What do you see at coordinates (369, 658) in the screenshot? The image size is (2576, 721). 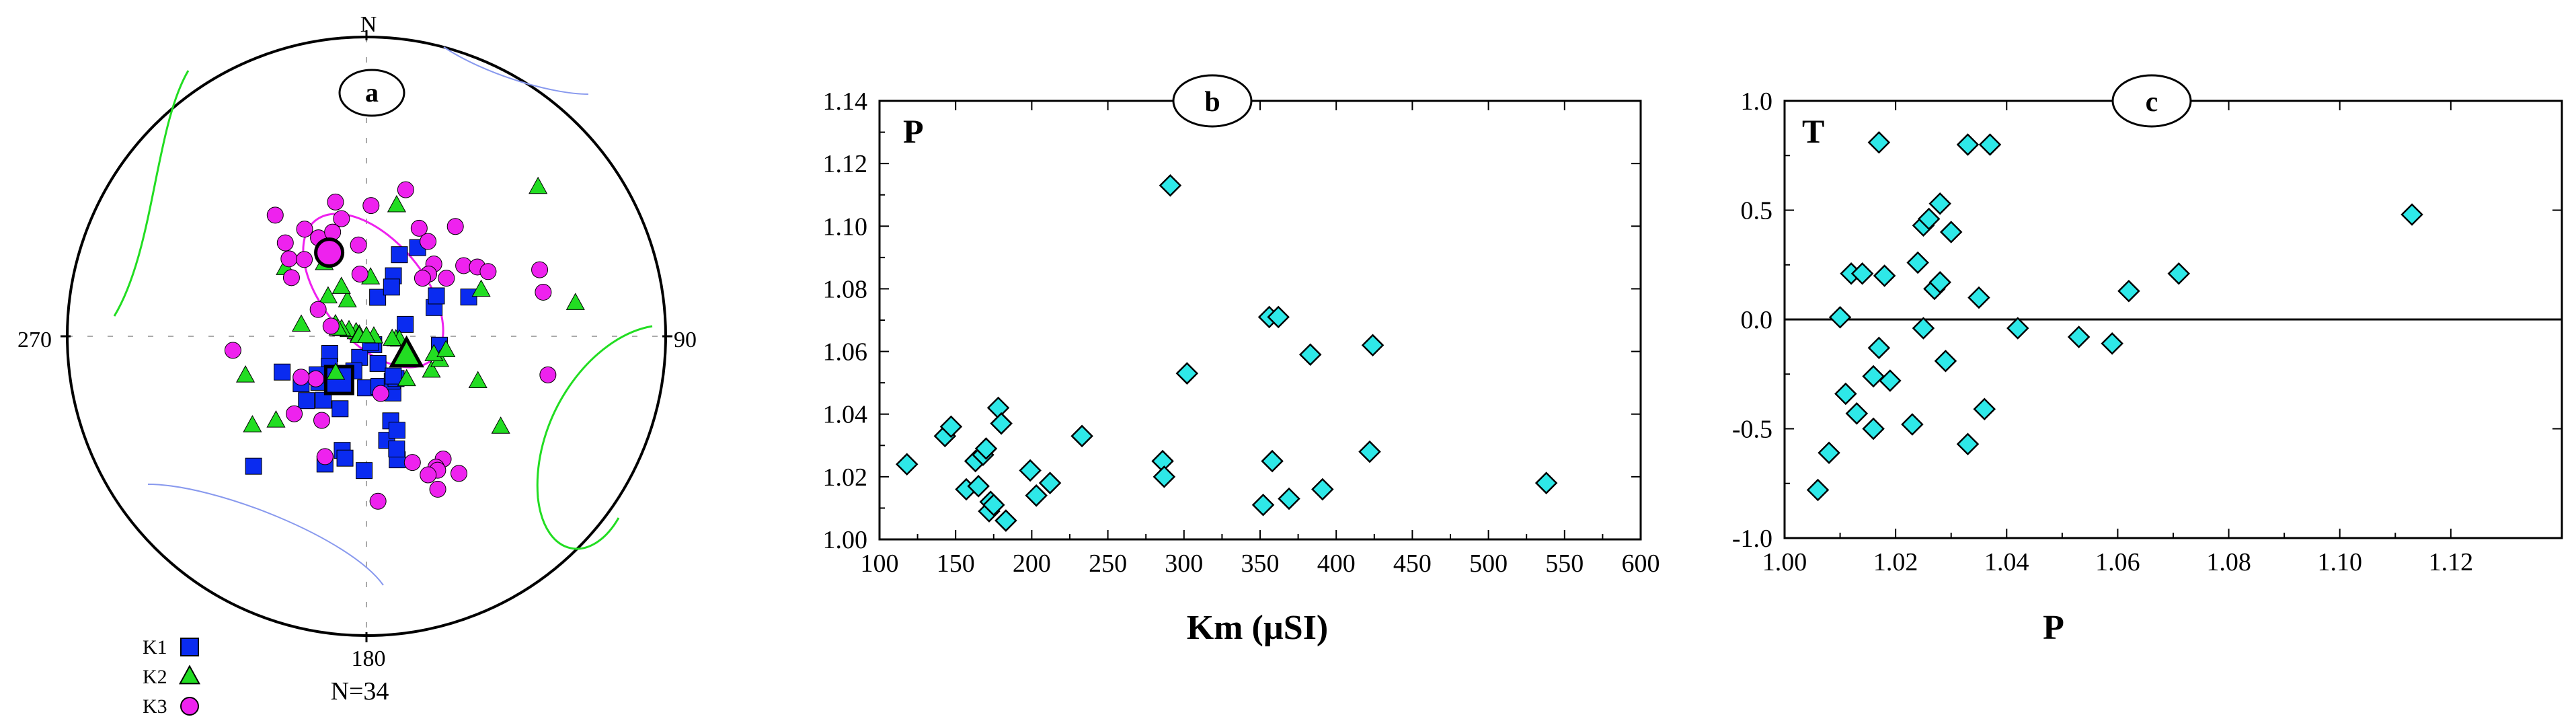 I see `south-label: 180` at bounding box center [369, 658].